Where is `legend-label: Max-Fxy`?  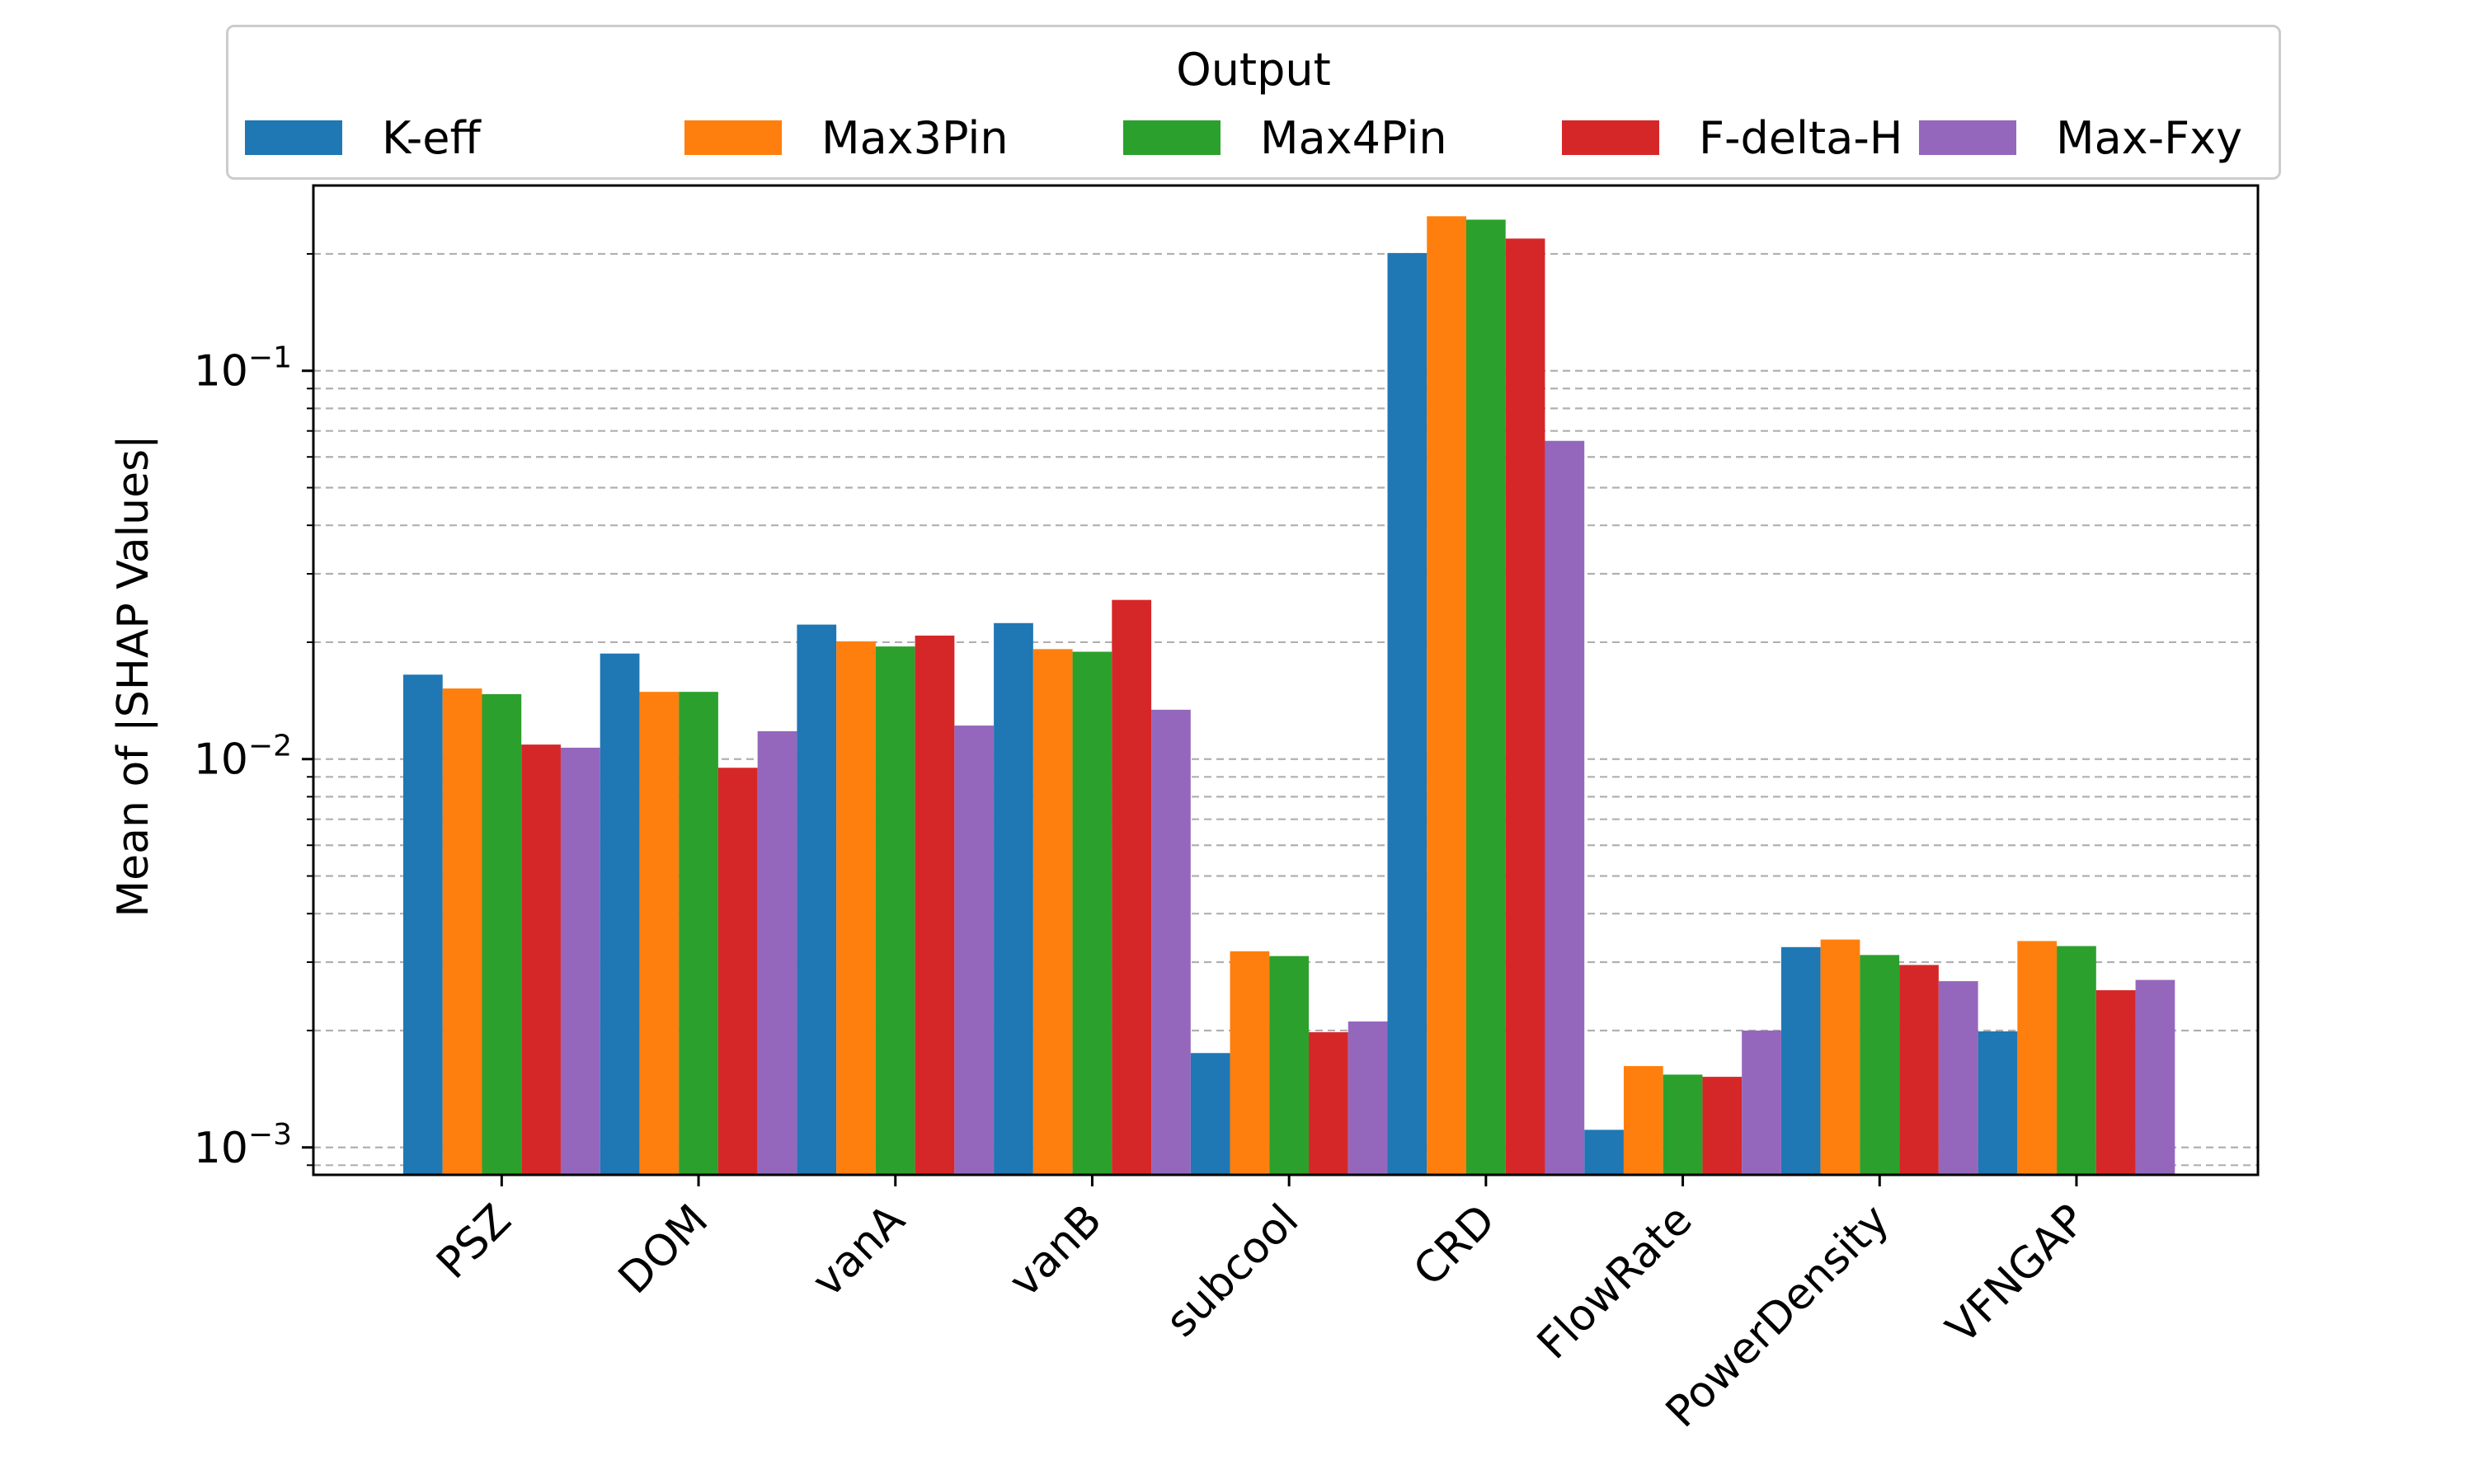
legend-label: Max-Fxy is located at coordinates (2149, 137).